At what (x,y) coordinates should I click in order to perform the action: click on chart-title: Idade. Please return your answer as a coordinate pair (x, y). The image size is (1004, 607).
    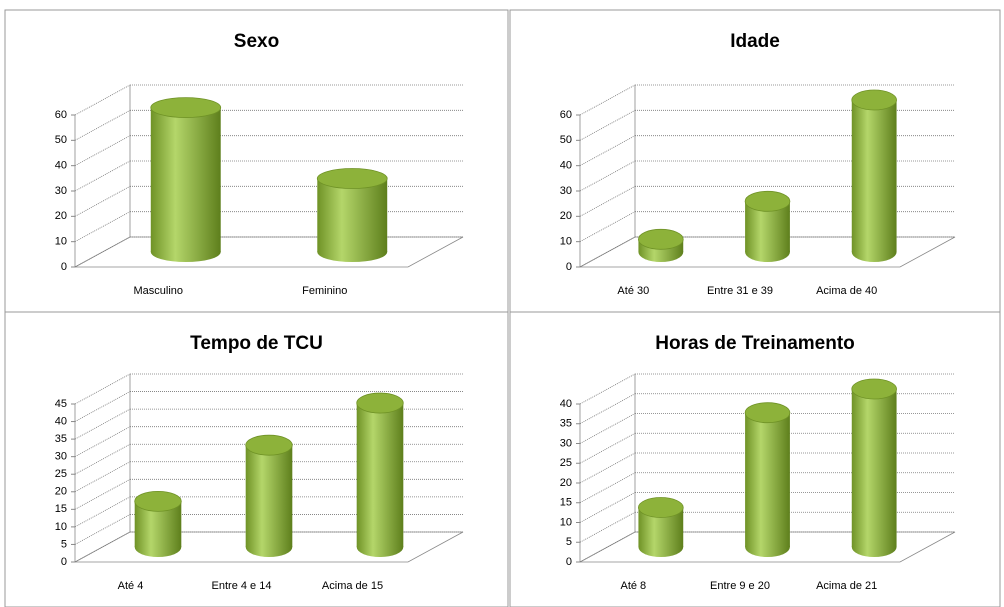
    Looking at the image, I should click on (755, 41).